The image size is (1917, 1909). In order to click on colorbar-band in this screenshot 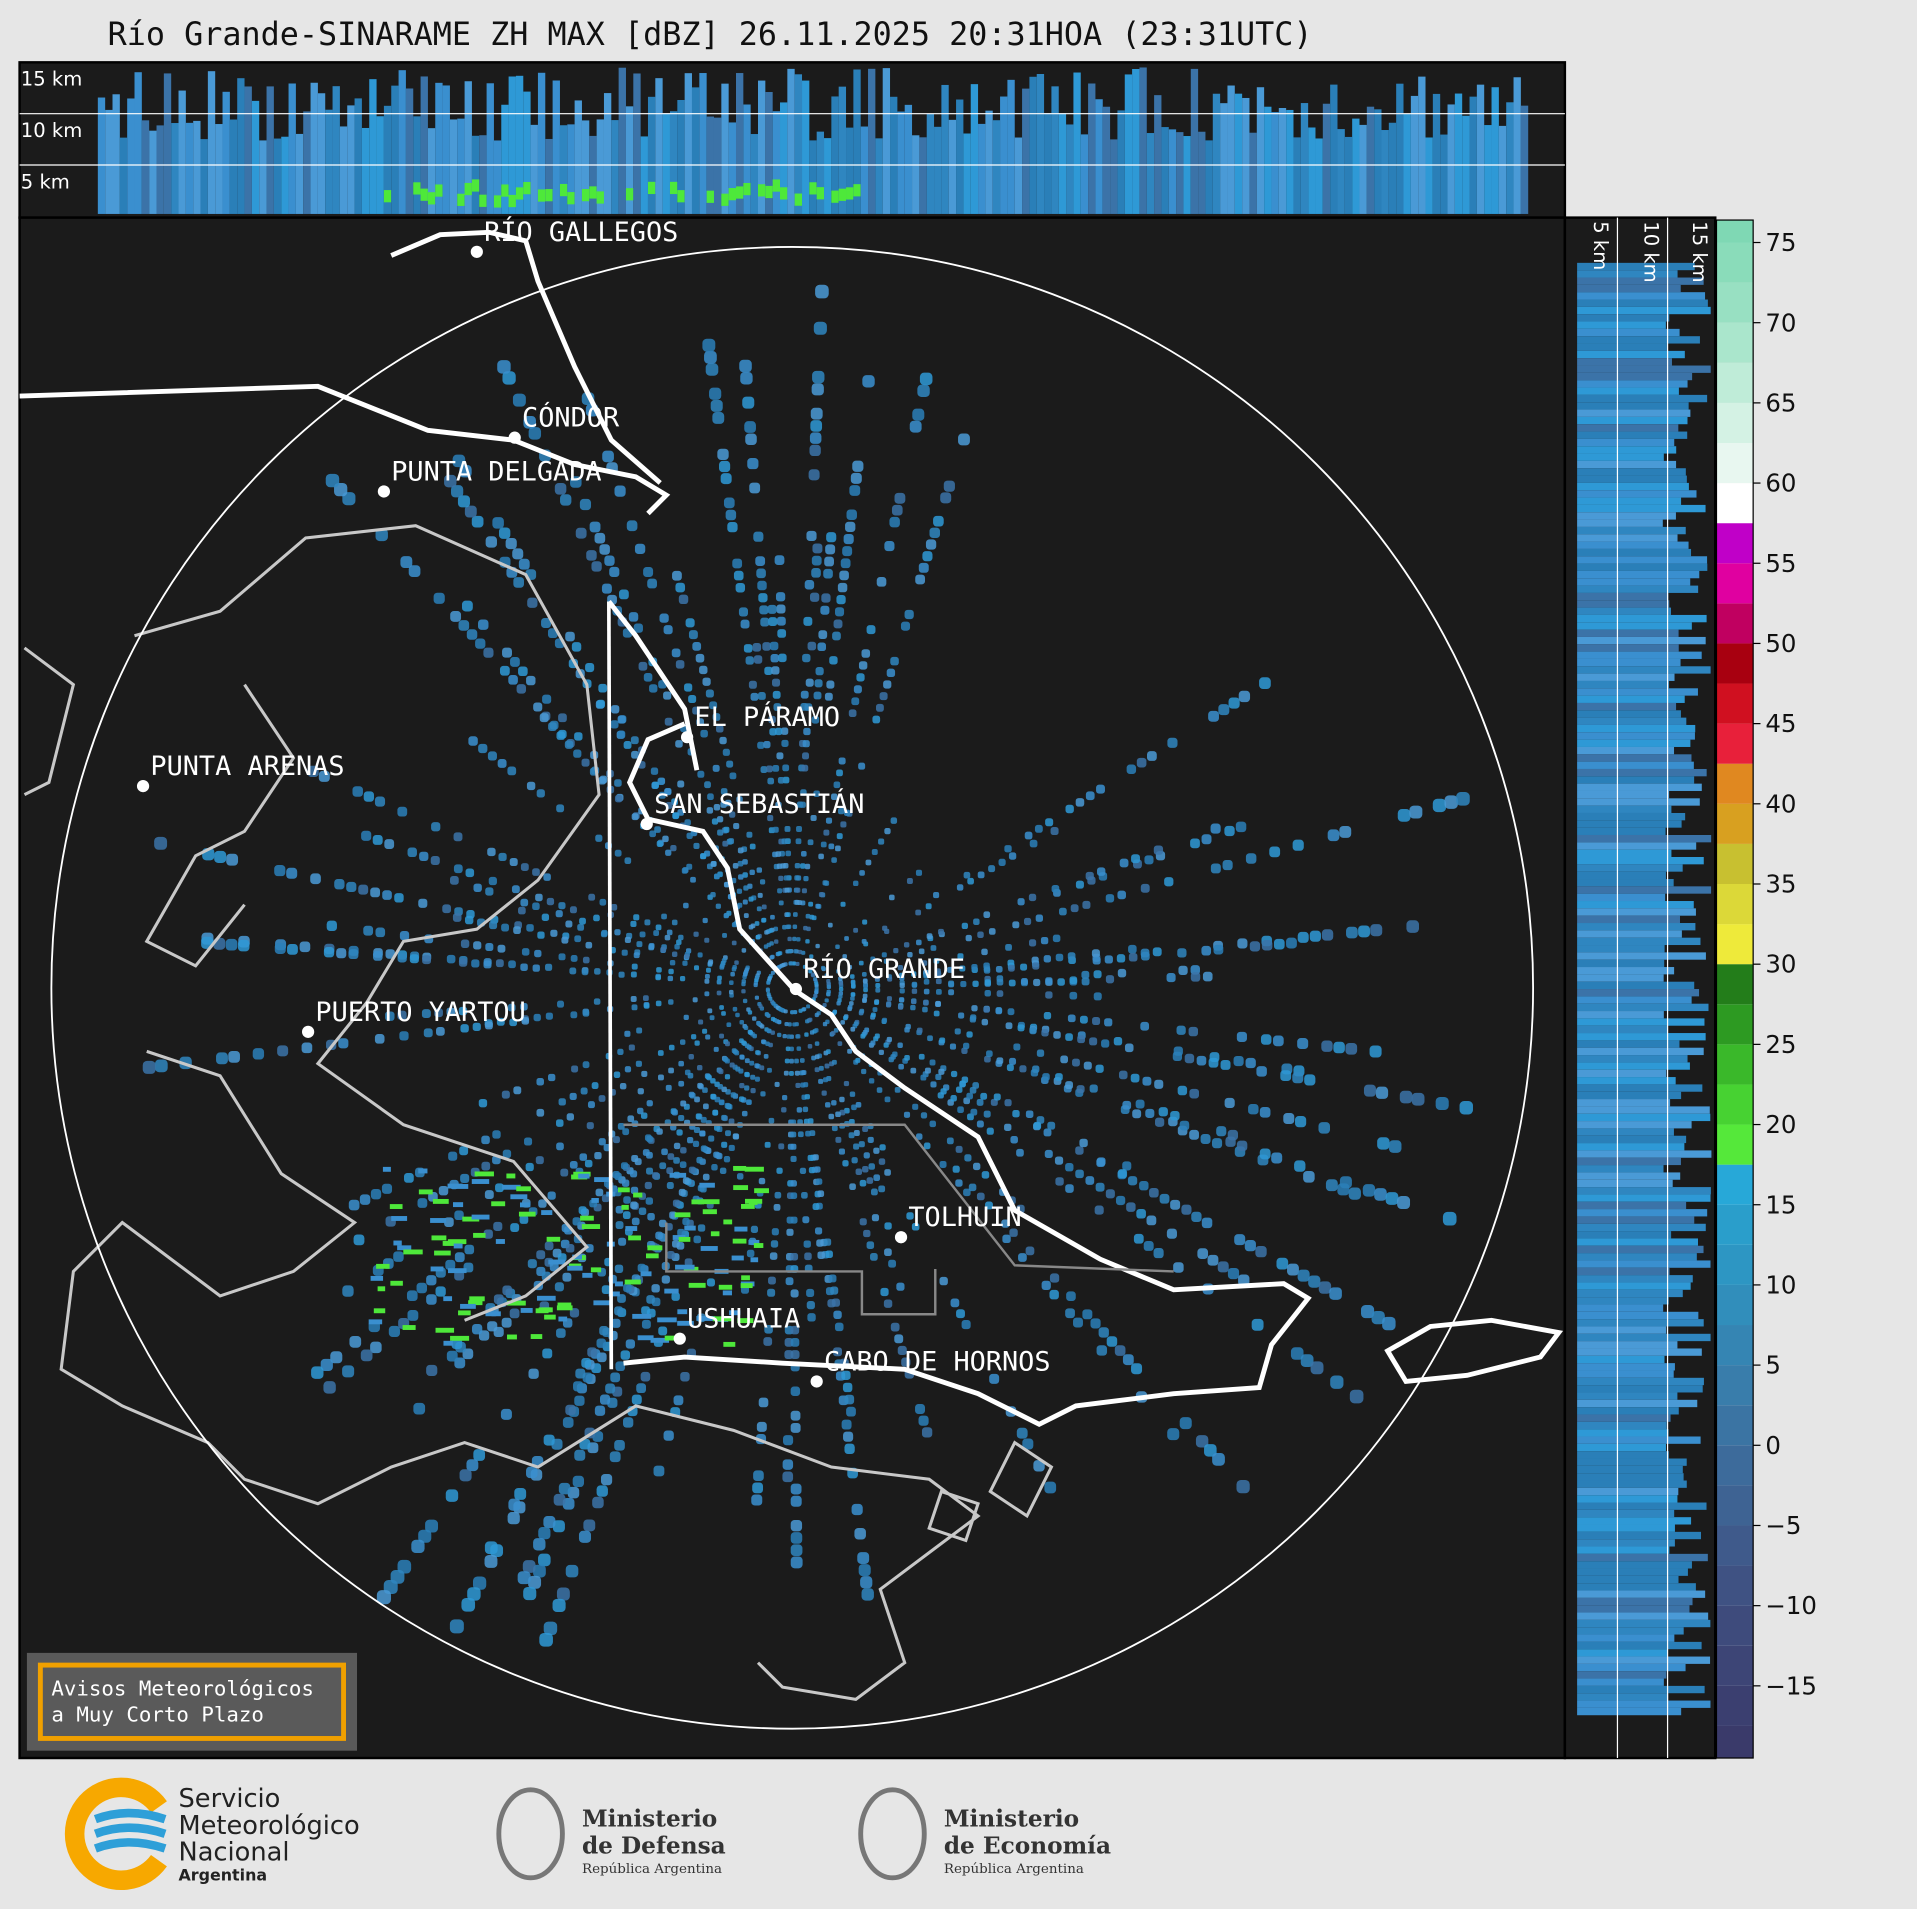, I will do `click(1735, 944)`.